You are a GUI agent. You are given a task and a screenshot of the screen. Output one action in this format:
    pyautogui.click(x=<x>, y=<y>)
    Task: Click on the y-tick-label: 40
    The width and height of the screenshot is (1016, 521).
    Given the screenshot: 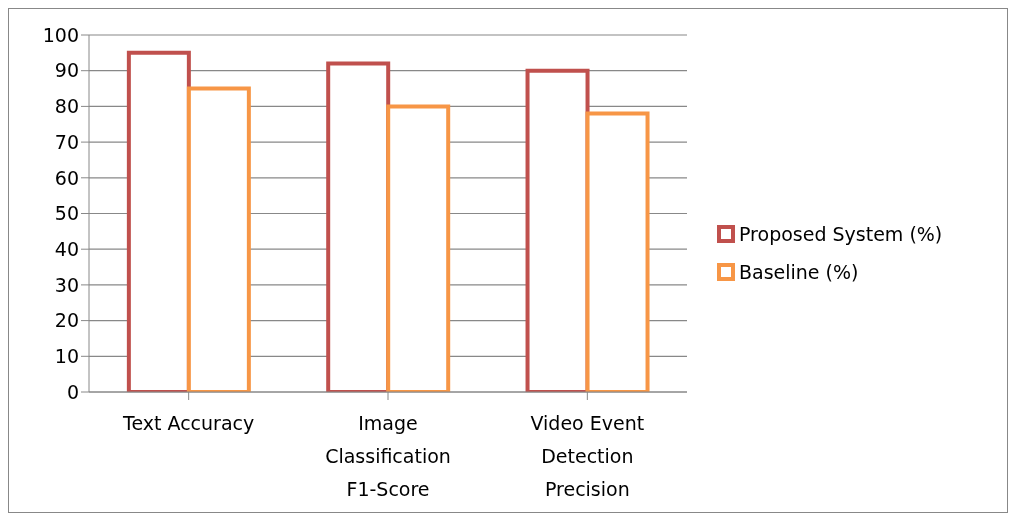 What is the action you would take?
    pyautogui.click(x=66, y=248)
    